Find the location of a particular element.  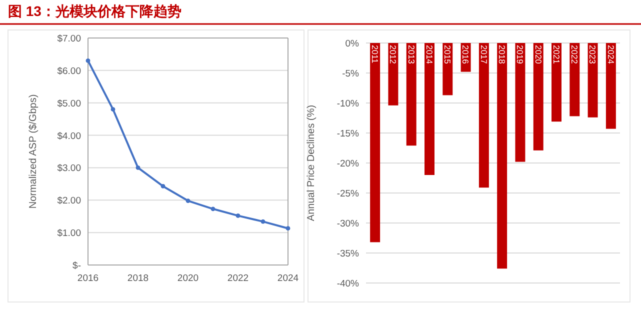

y-tick-label: $7.00 is located at coordinates (69, 39).